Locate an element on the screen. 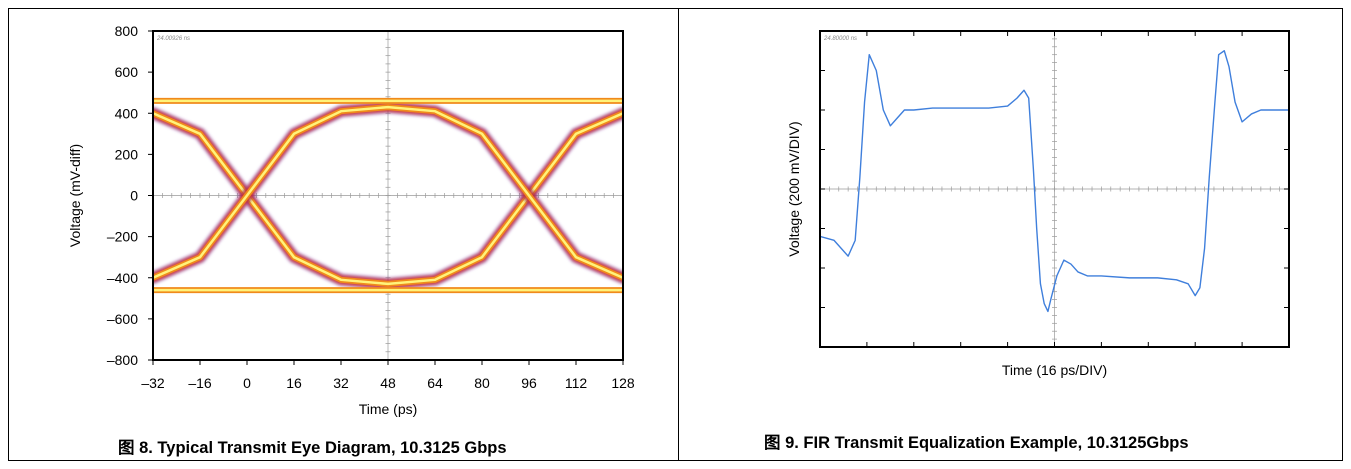  x-axis-title: Time (16 ps/DIV) is located at coordinates (1054, 370).